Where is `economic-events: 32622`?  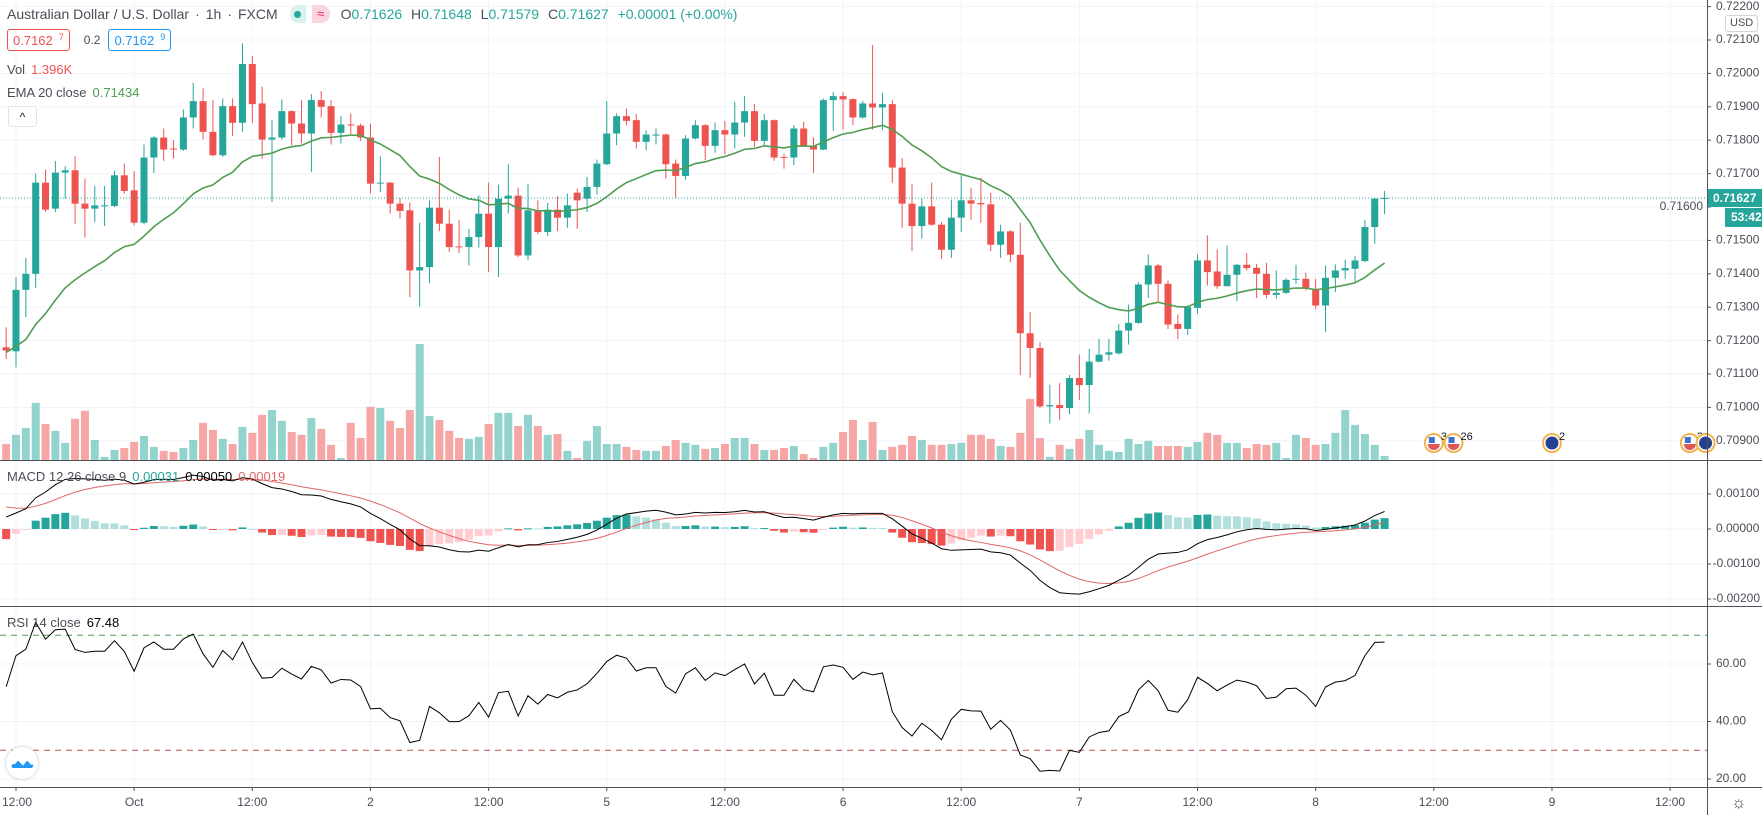 economic-events: 32622 is located at coordinates (1569, 442).